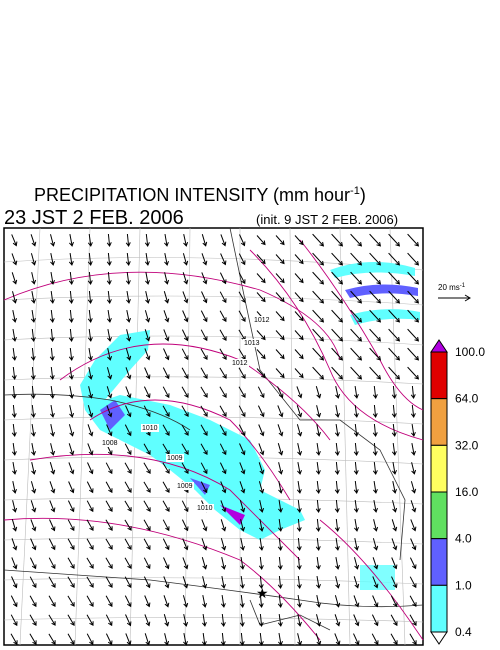  What do you see at coordinates (205, 508) in the screenshot?
I see `contour-label-bg` at bounding box center [205, 508].